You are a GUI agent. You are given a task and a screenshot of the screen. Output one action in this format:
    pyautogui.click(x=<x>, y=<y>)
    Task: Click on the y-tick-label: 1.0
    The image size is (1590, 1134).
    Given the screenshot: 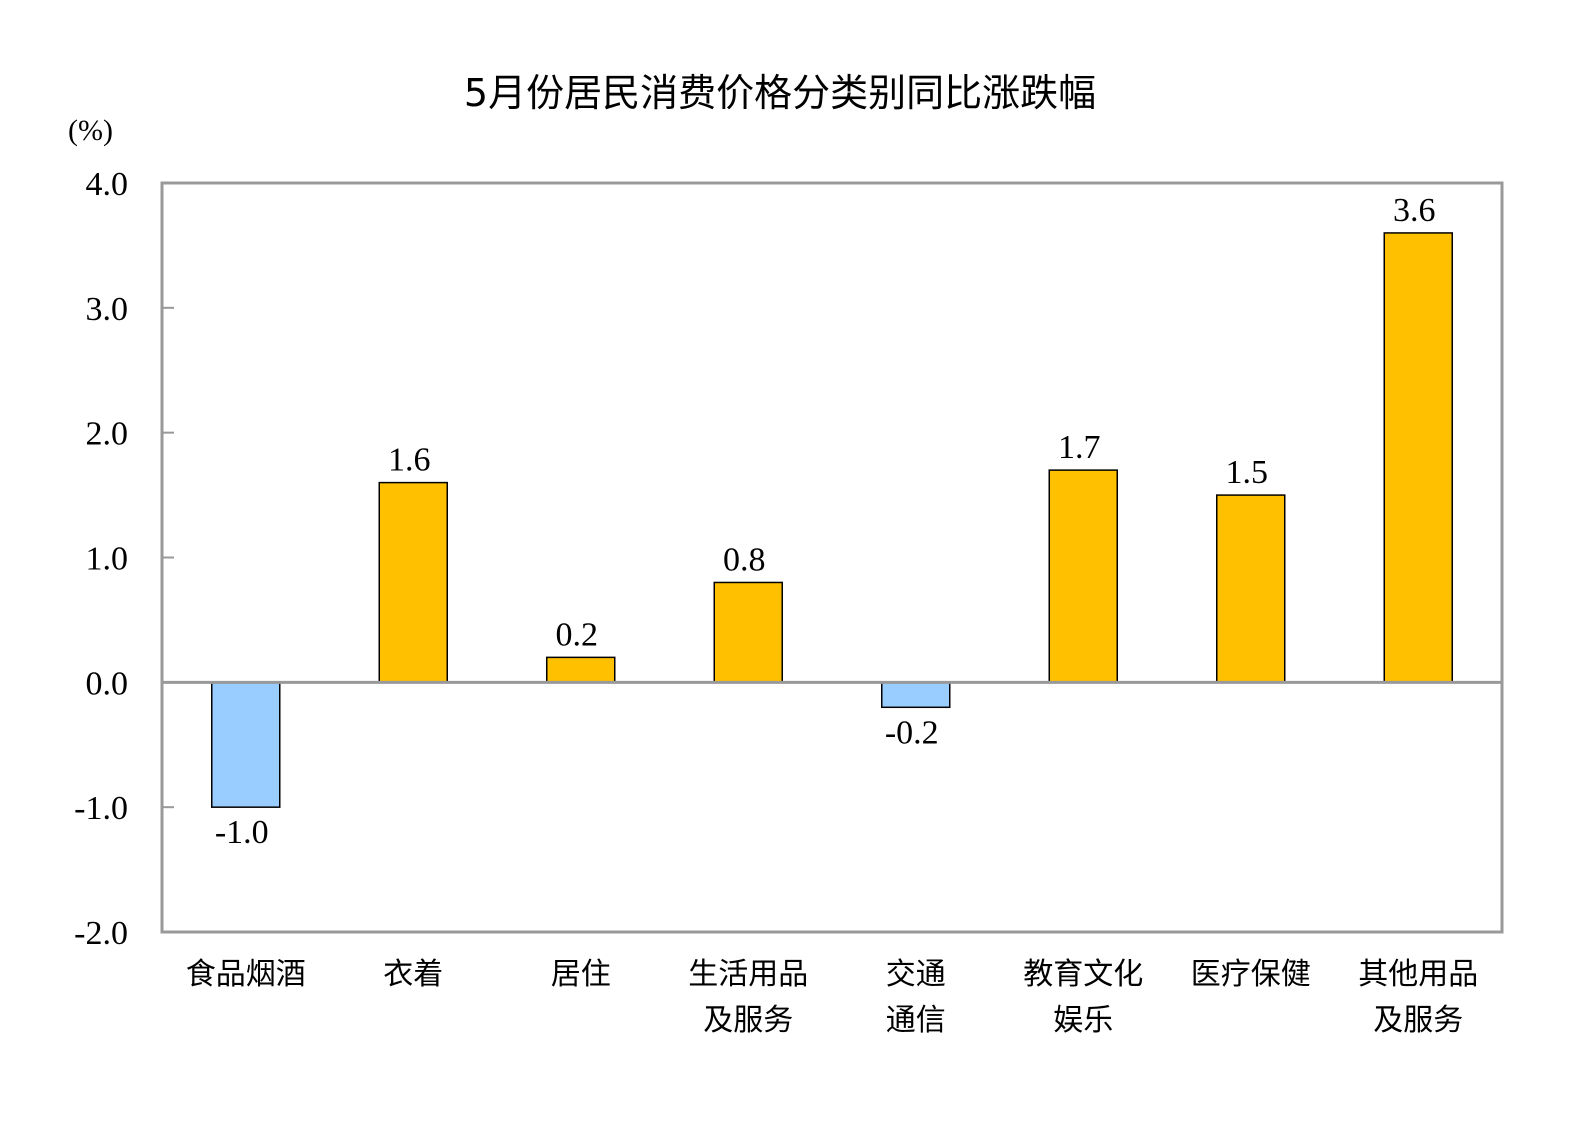 What is the action you would take?
    pyautogui.click(x=107, y=559)
    